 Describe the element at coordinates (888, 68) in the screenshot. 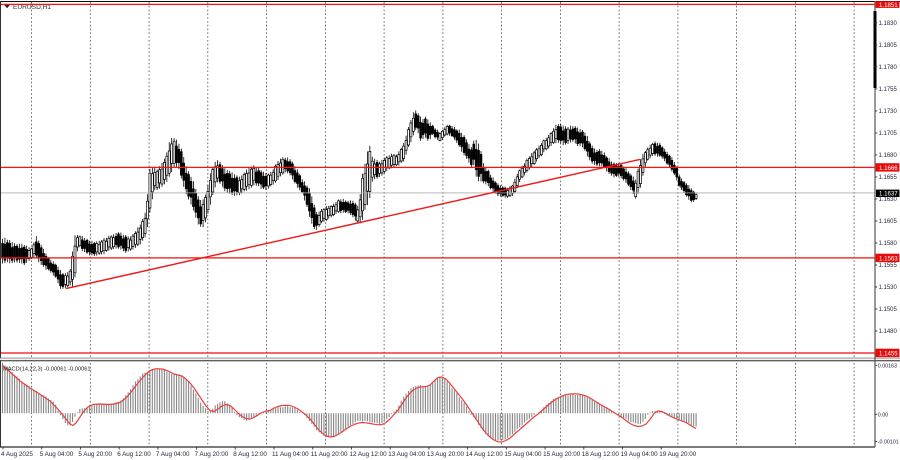

I see `svg-text: 1.1780` at that location.